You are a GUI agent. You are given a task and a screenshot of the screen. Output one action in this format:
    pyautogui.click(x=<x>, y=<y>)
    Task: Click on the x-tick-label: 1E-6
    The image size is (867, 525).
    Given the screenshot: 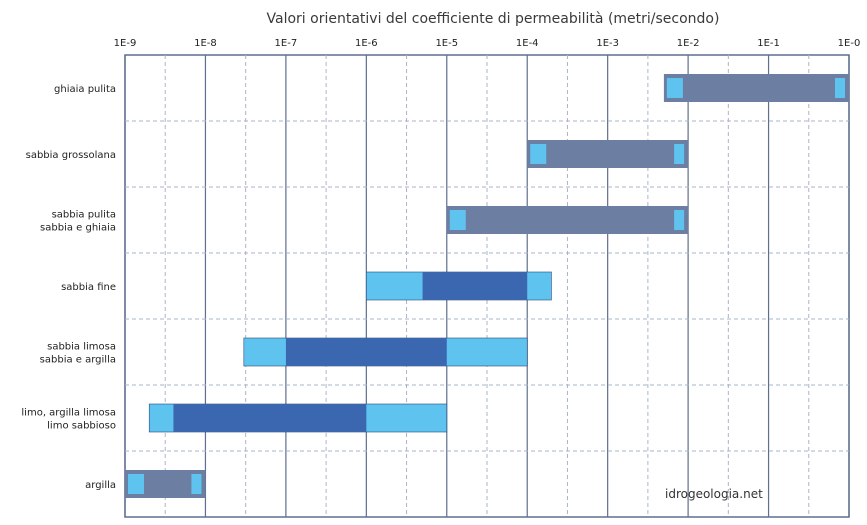 What is the action you would take?
    pyautogui.click(x=366, y=43)
    